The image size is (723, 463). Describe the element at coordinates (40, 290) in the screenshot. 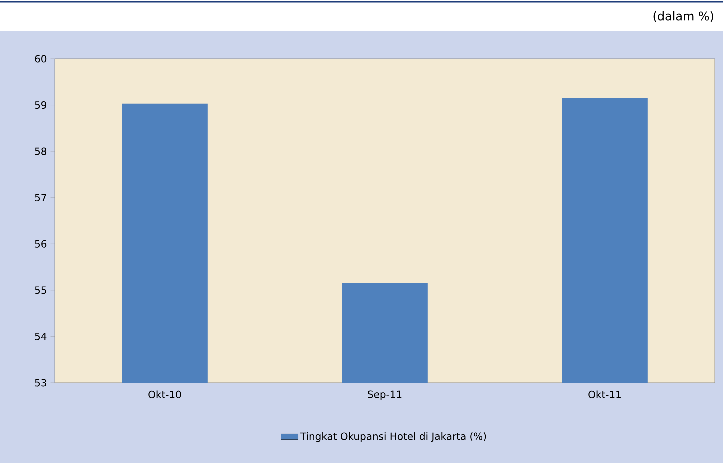

I see `y-tick-label: 55` at that location.